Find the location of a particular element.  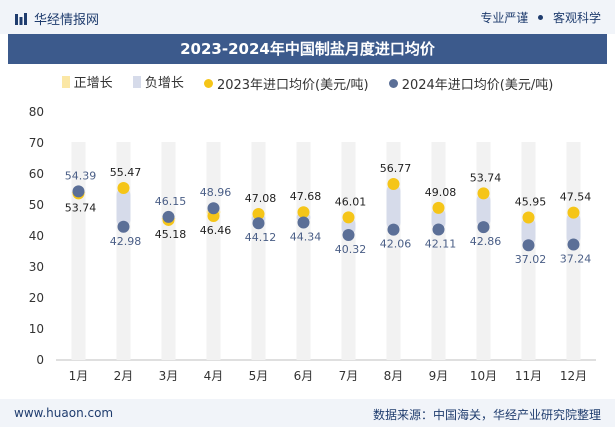

footer-site: www.huaon.com is located at coordinates (64, 413).